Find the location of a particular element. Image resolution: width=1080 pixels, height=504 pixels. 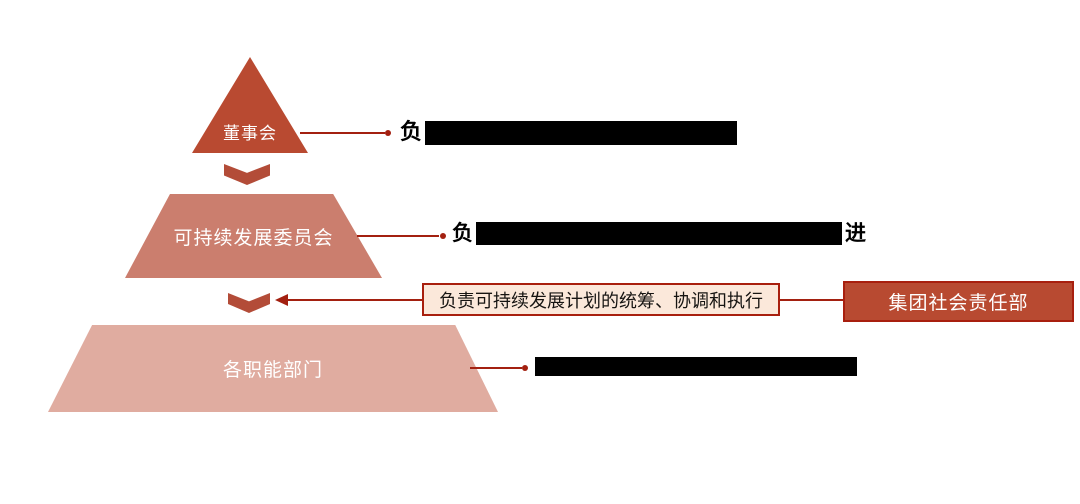

pyramid-level-committee: 可持续发展委员会 is located at coordinates (253, 236).